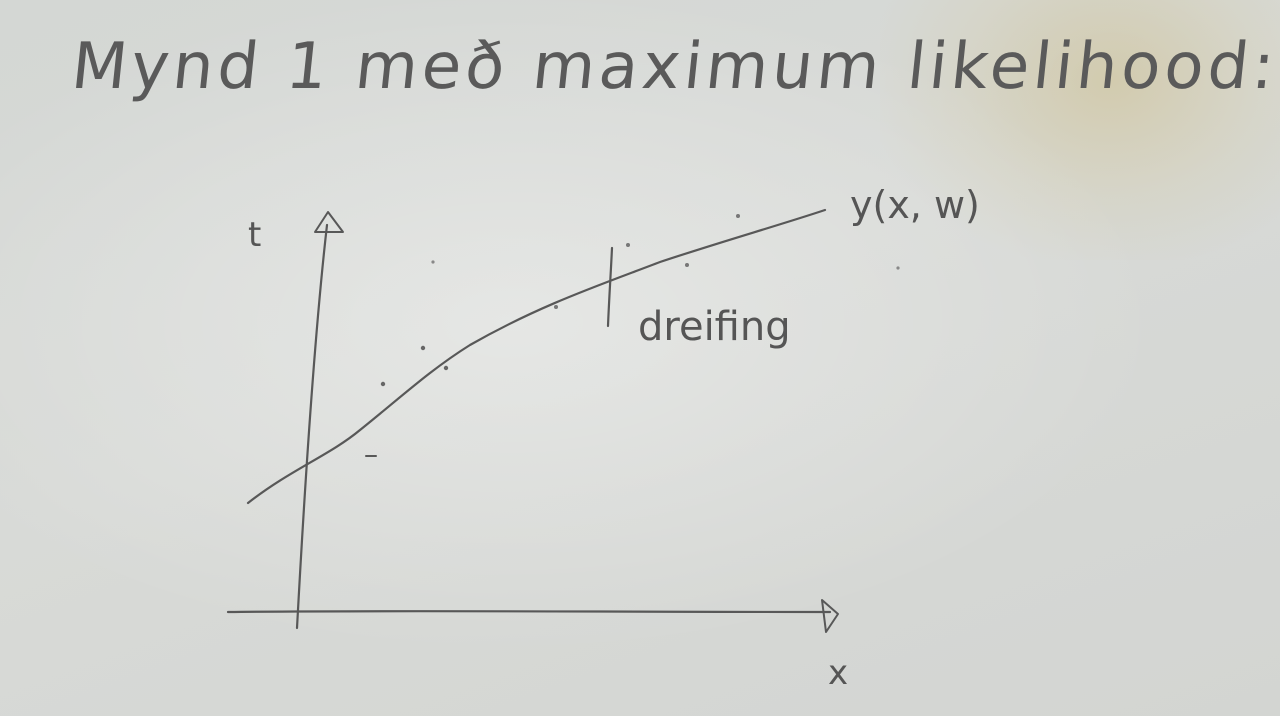 The image size is (1280, 716). What do you see at coordinates (838, 673) in the screenshot?
I see `x-axis-label: x` at bounding box center [838, 673].